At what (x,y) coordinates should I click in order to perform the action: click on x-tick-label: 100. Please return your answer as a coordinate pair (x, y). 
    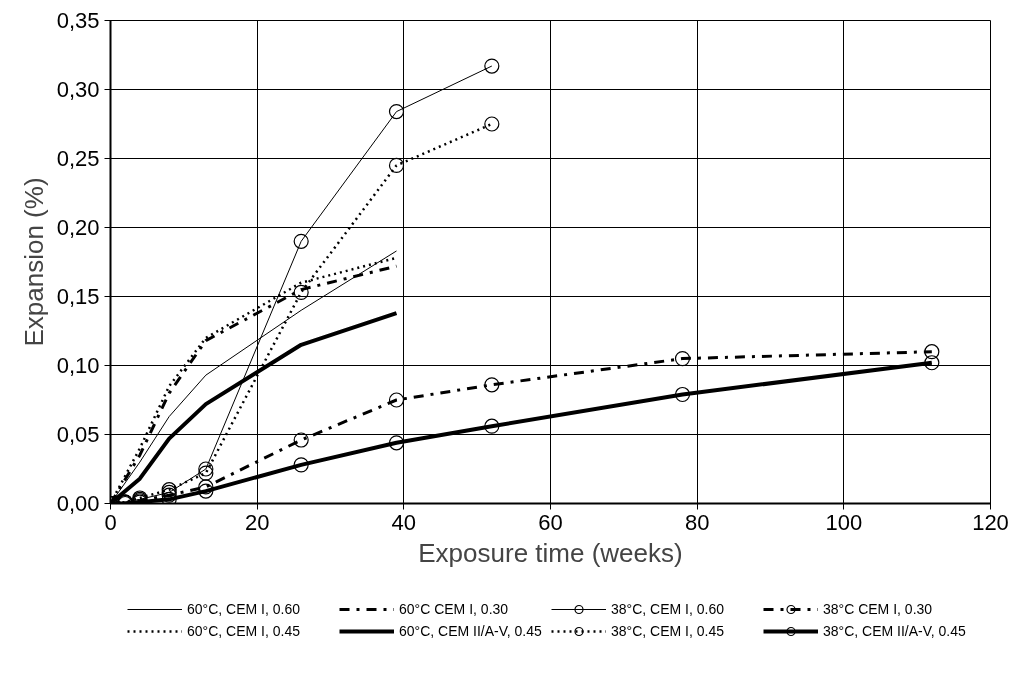
    Looking at the image, I should click on (844, 522).